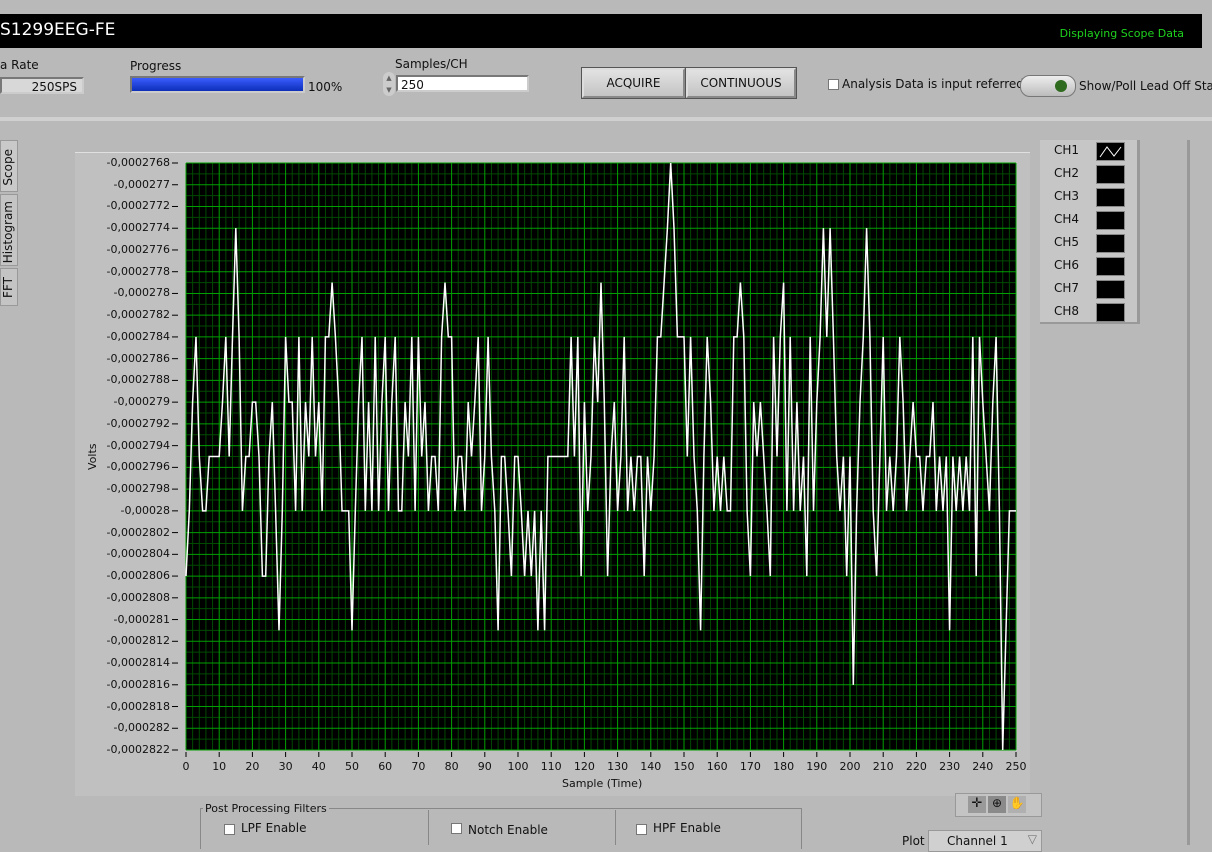 This screenshot has height=852, width=1212. I want to click on title-bar, so click(601, 31).